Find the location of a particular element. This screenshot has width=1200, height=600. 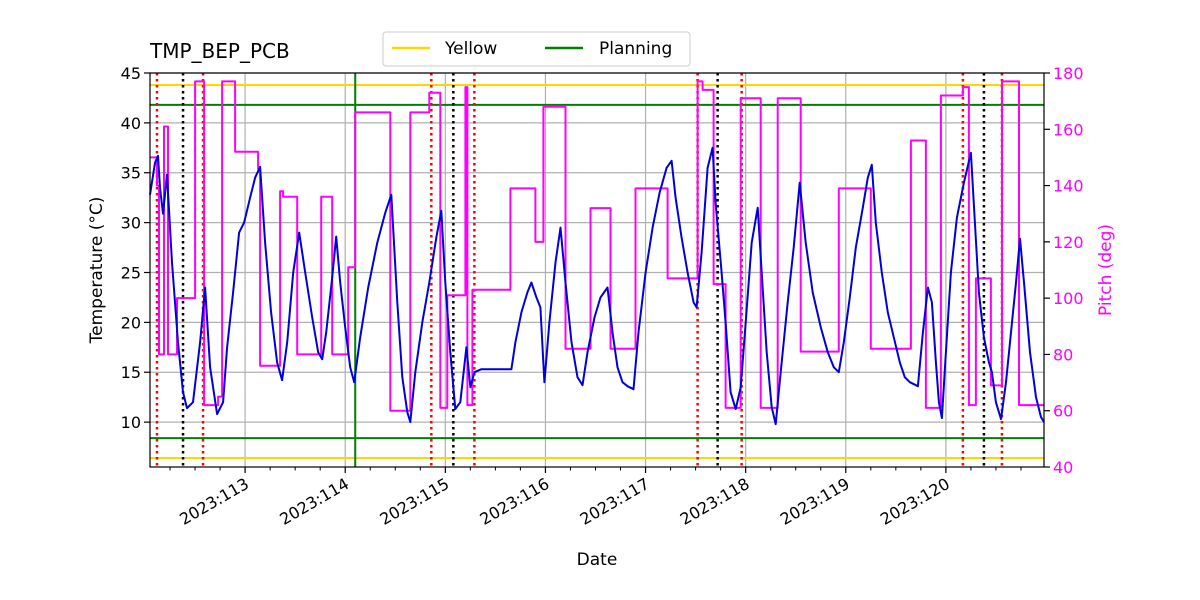

legend-label-planning: Planning is located at coordinates (635, 49).